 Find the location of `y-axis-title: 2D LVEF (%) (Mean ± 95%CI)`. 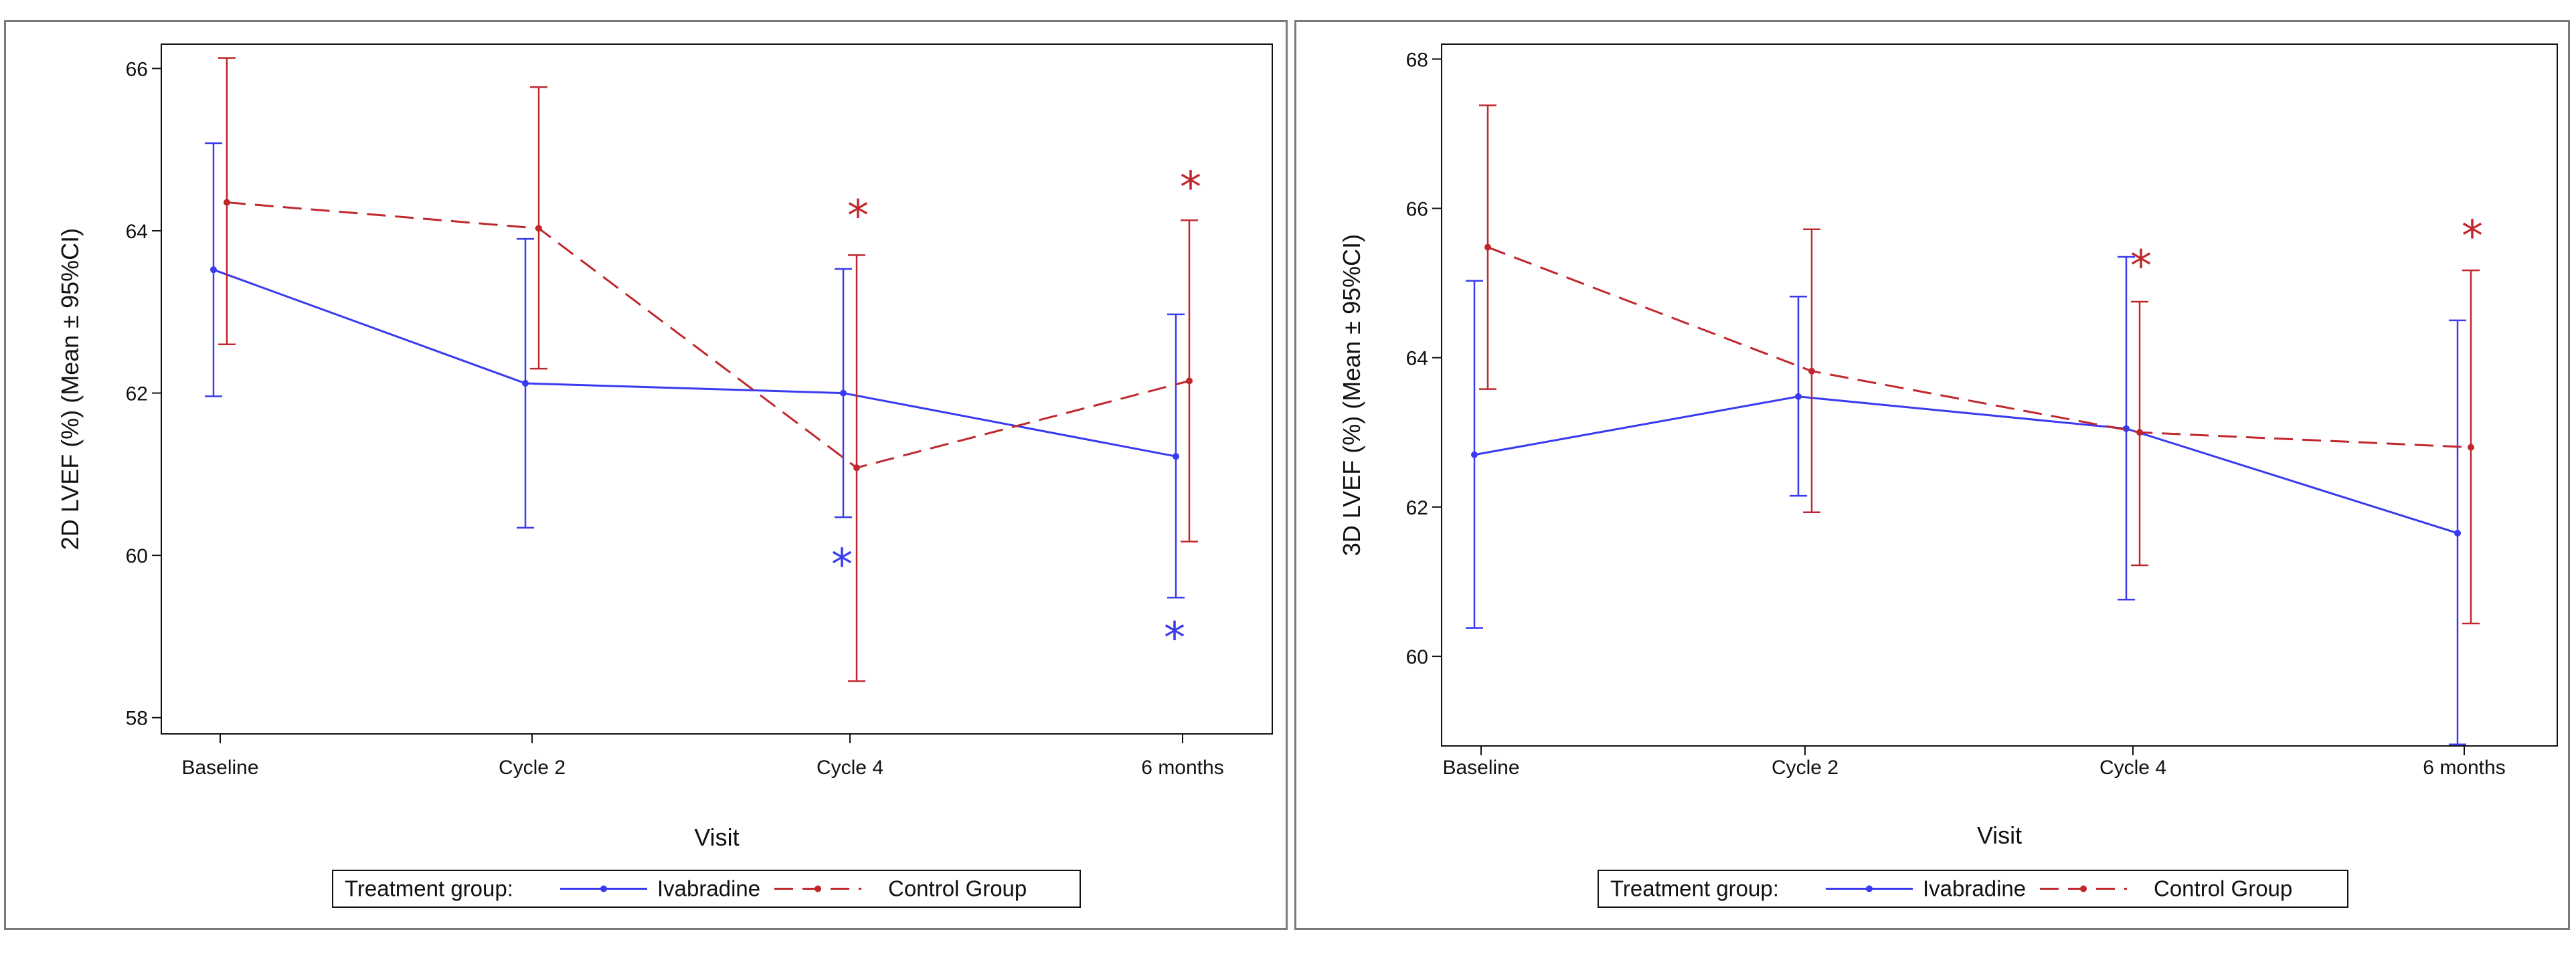

y-axis-title: 2D LVEF (%) (Mean ± 95%CI) is located at coordinates (70, 389).